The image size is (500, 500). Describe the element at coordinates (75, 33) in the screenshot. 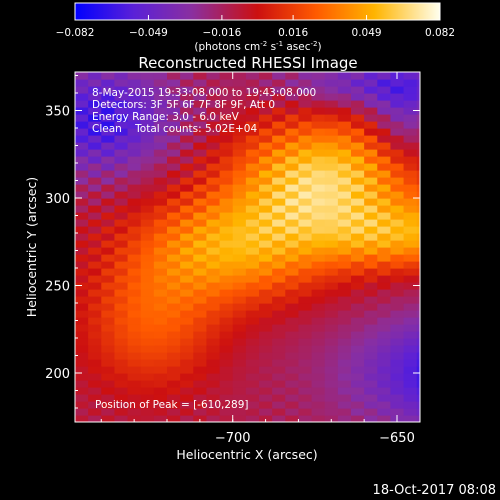

I see `colorbar-tick-label: −0.082` at that location.